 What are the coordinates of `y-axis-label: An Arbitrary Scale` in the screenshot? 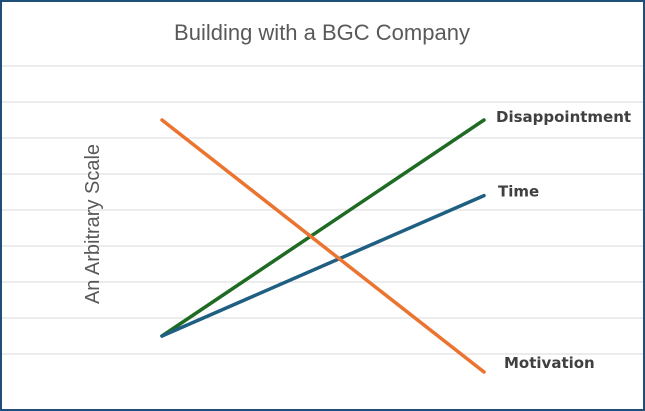 It's located at (93, 224).